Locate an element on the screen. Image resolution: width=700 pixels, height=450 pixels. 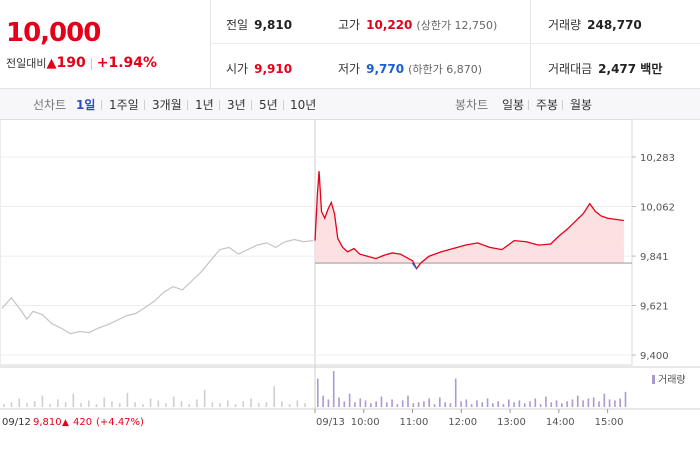
today-area-fill is located at coordinates (469, 217).